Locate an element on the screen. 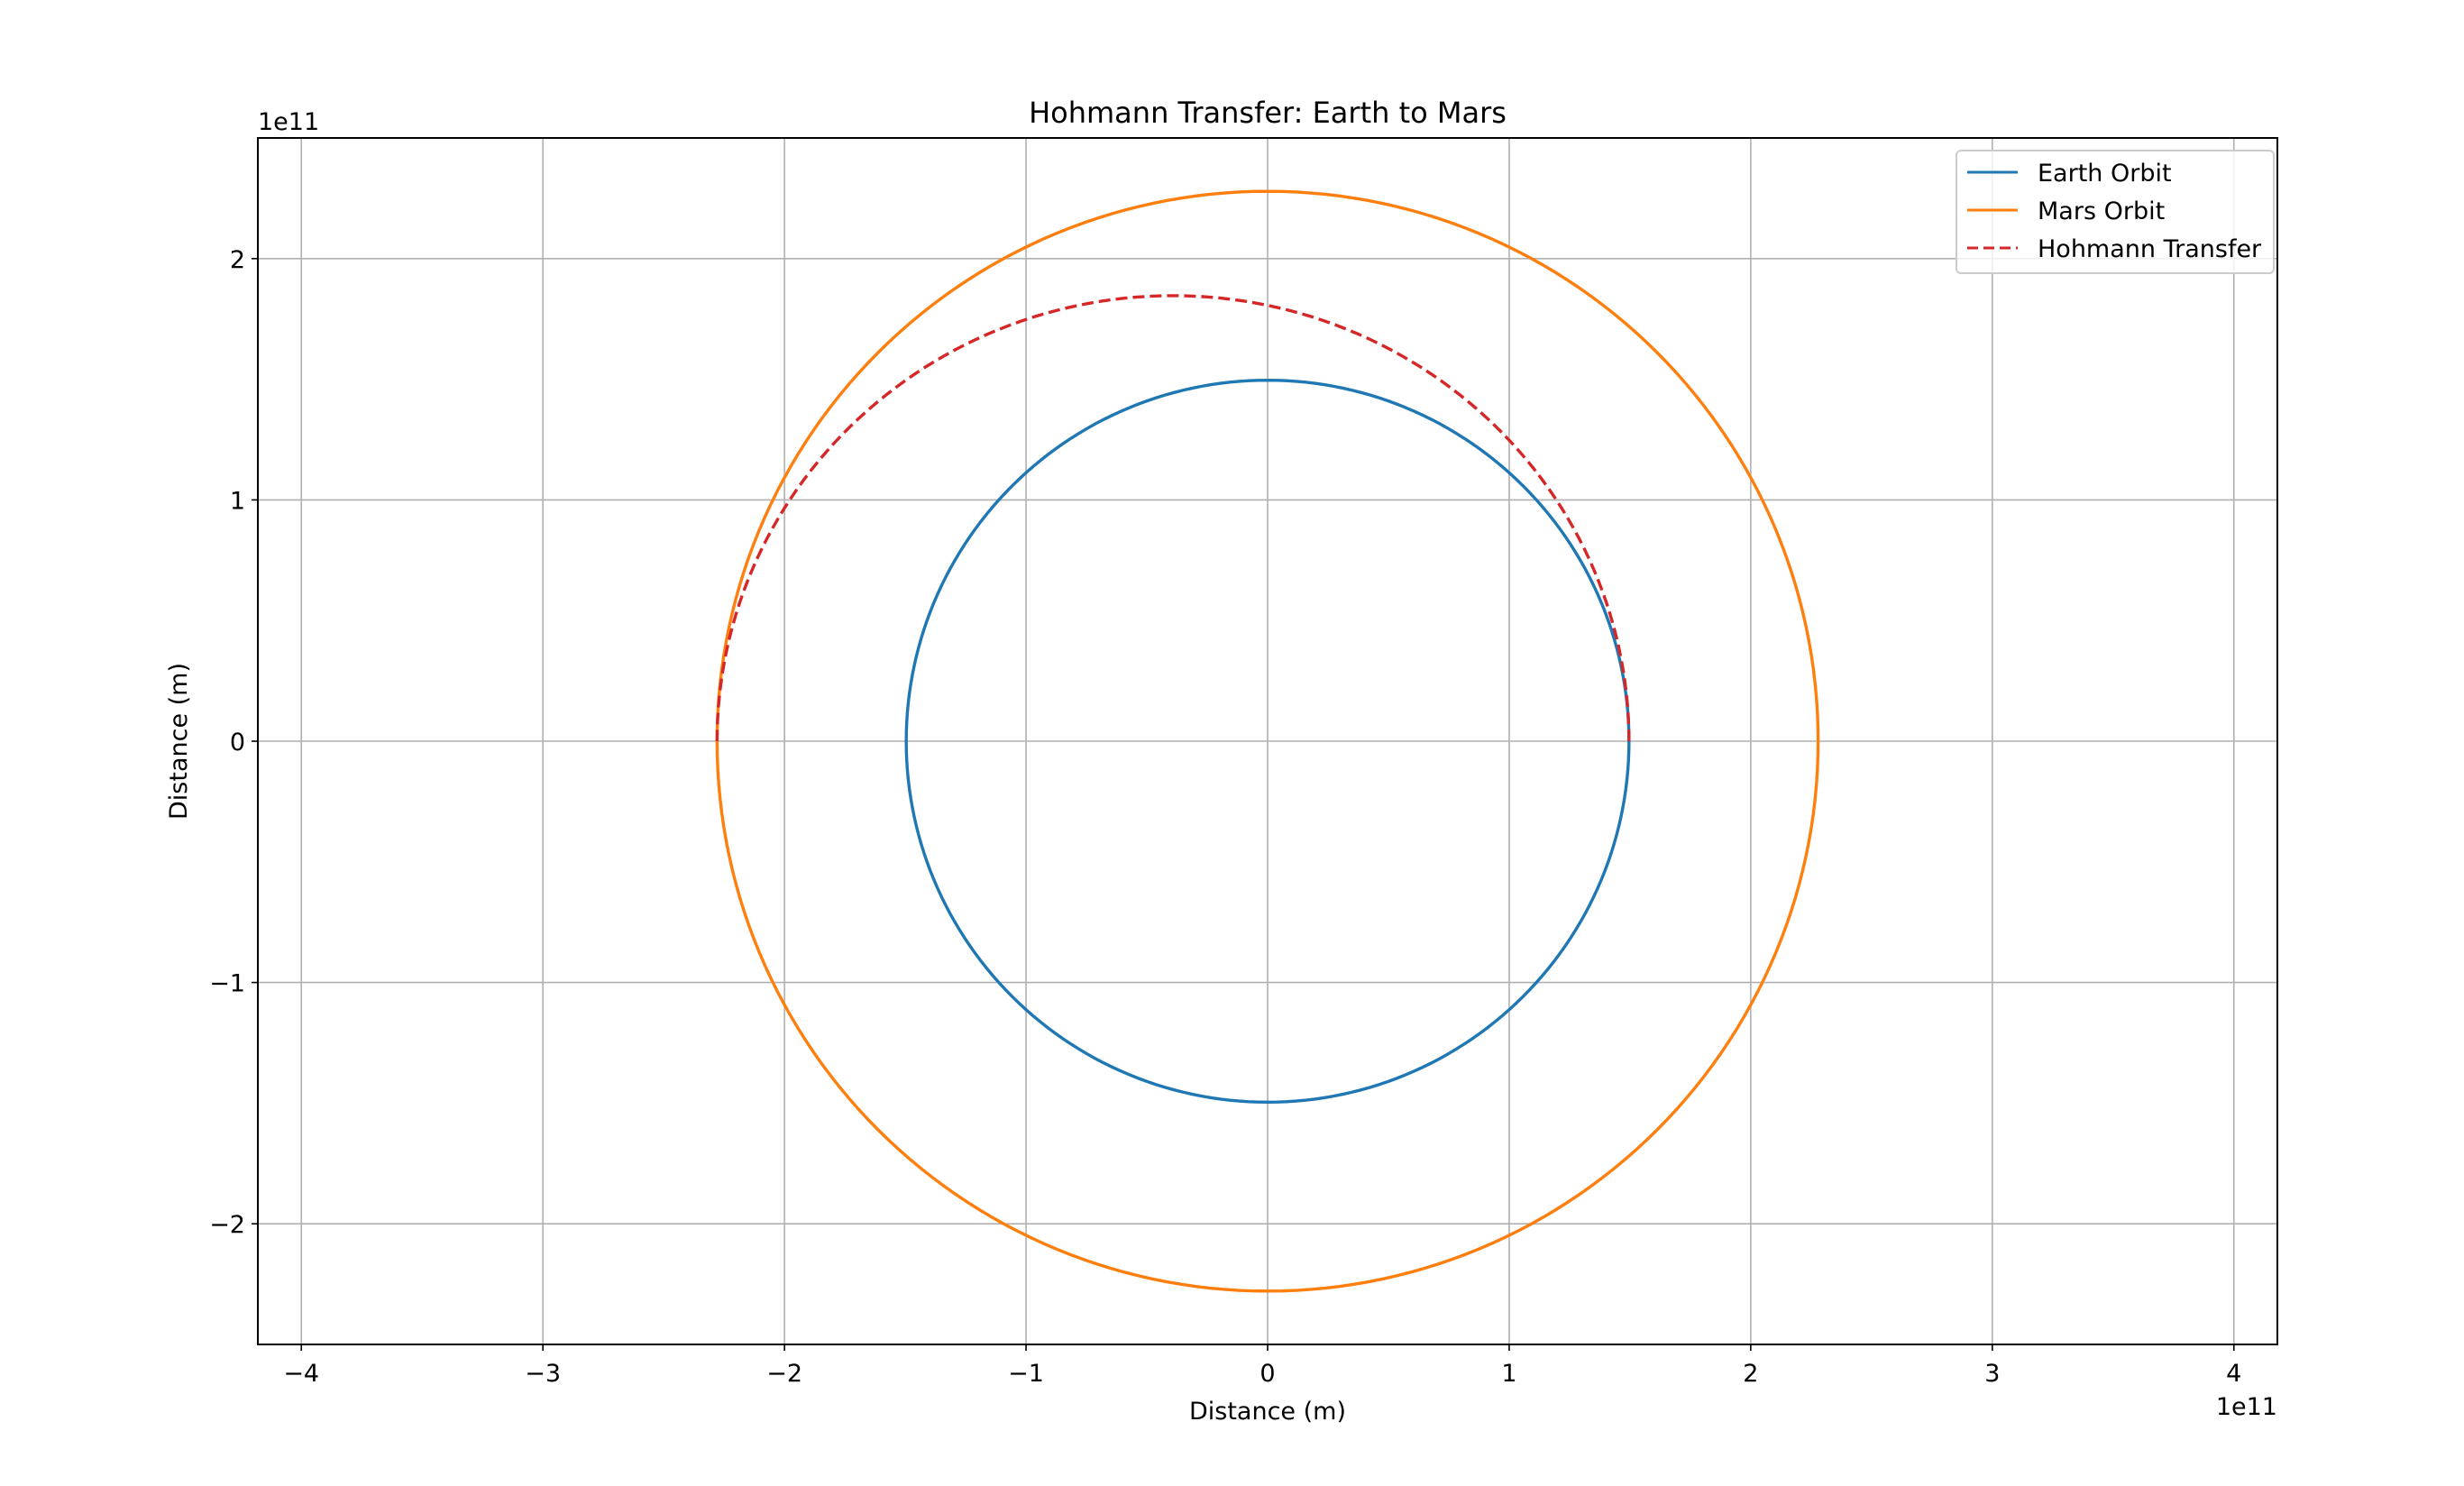  x-tick-label: 4 is located at coordinates (2233, 1374).